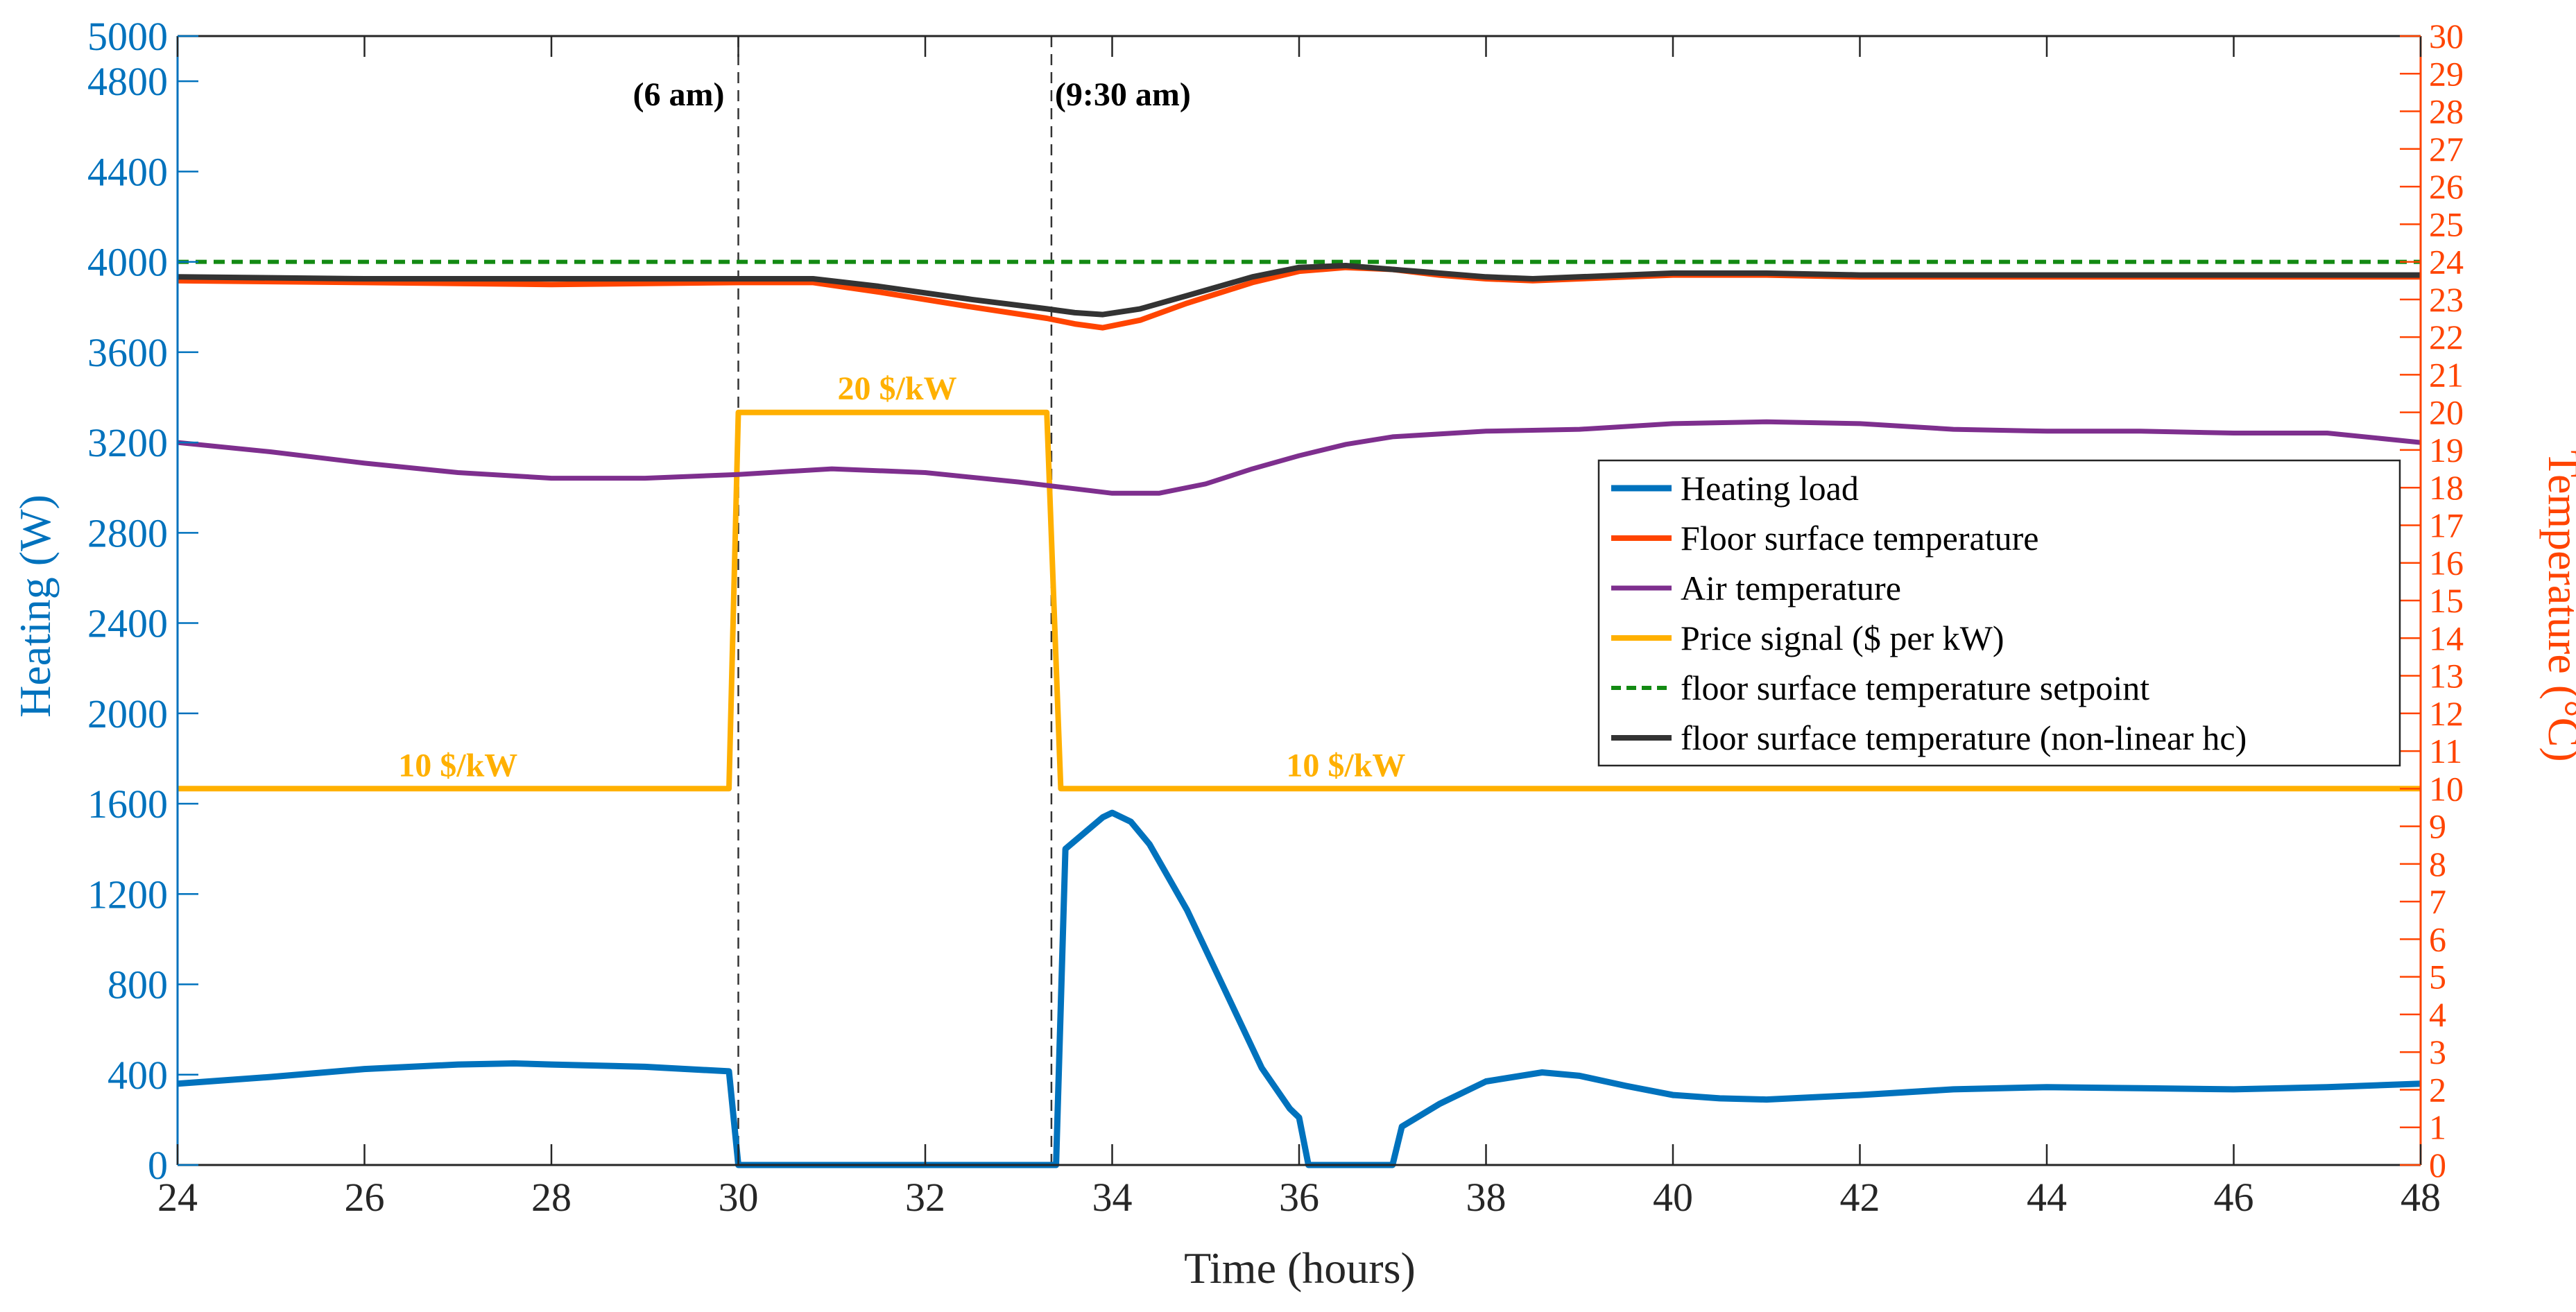  Describe the element at coordinates (2446, 262) in the screenshot. I see `y-right-tick-label: 24` at that location.